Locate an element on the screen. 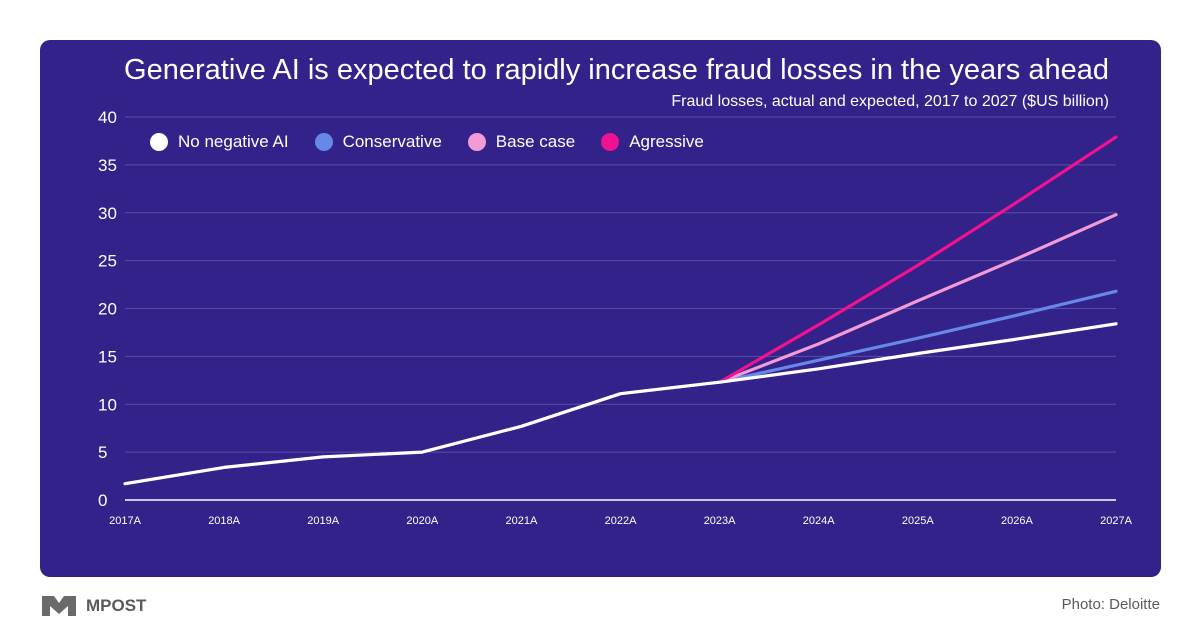 Image resolution: width=1200 pixels, height=642 pixels. series-line-conservative is located at coordinates (917, 336).